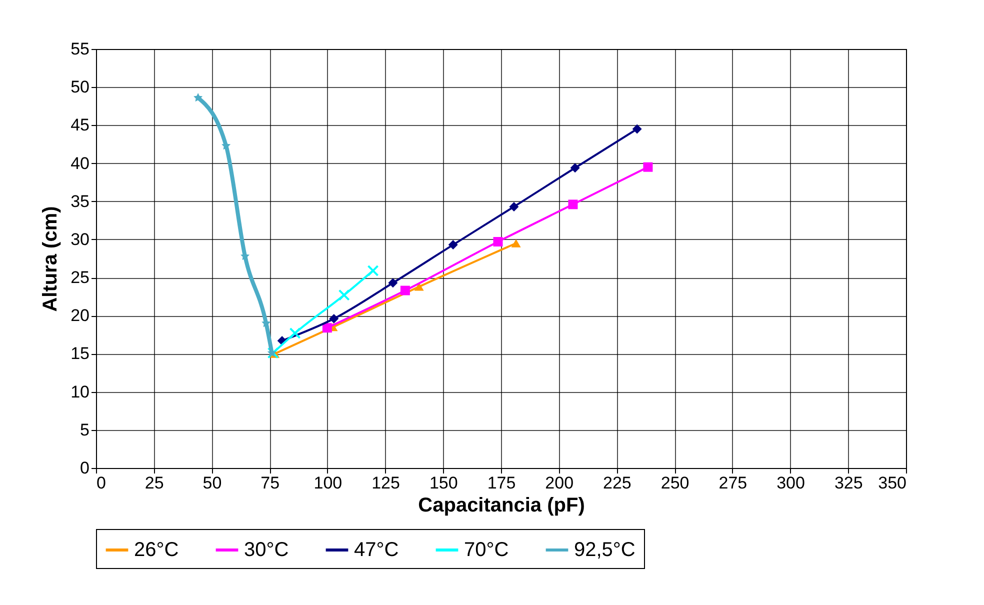  Describe the element at coordinates (80, 163) in the screenshot. I see `y-tick-label: 40` at that location.